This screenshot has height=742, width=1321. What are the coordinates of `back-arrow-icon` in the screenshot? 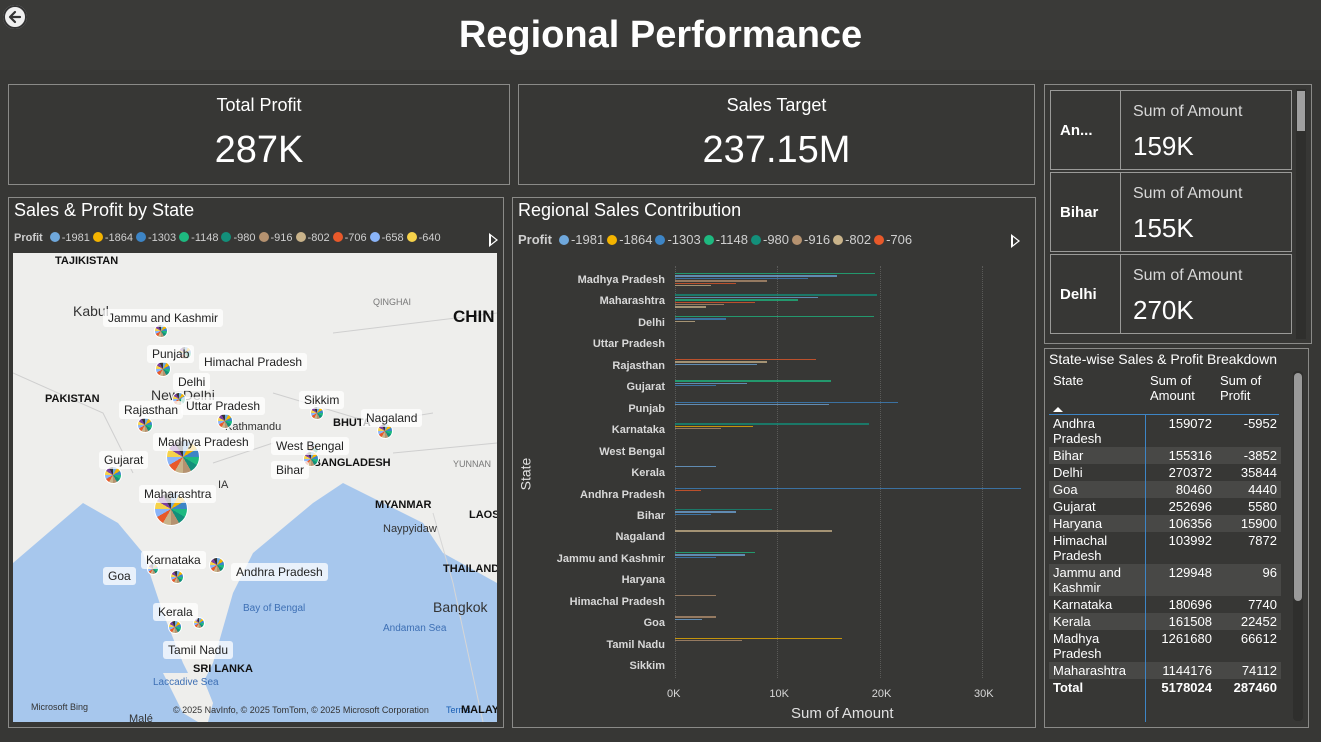 It's located at (15, 17).